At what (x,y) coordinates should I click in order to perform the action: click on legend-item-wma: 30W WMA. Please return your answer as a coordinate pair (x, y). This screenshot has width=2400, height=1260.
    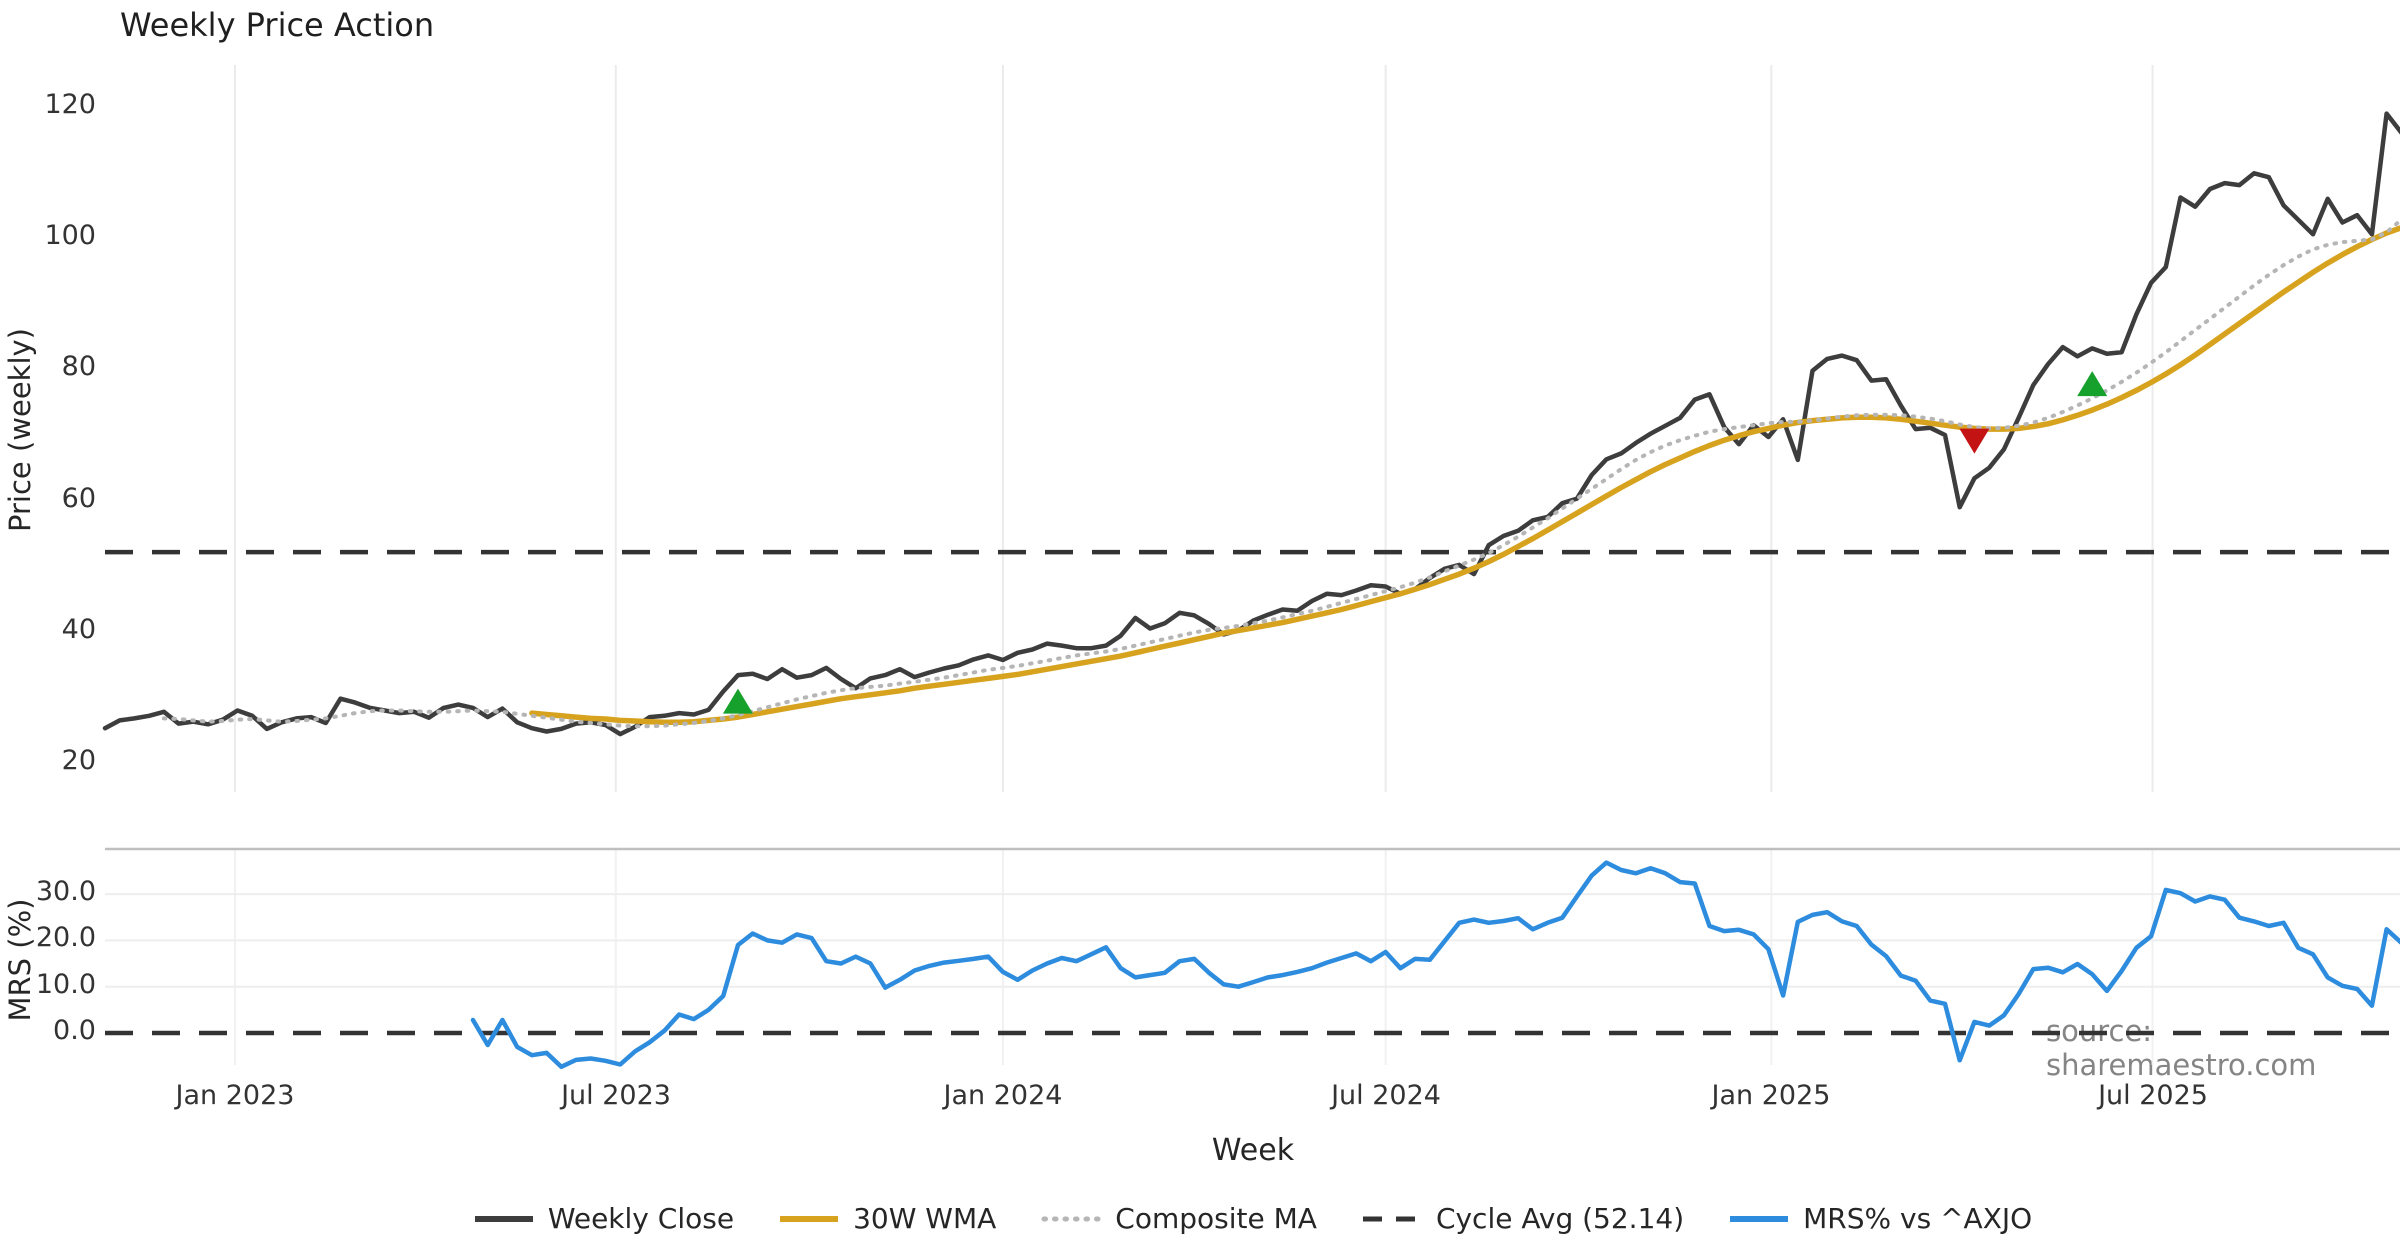
    Looking at the image, I should click on (887, 1218).